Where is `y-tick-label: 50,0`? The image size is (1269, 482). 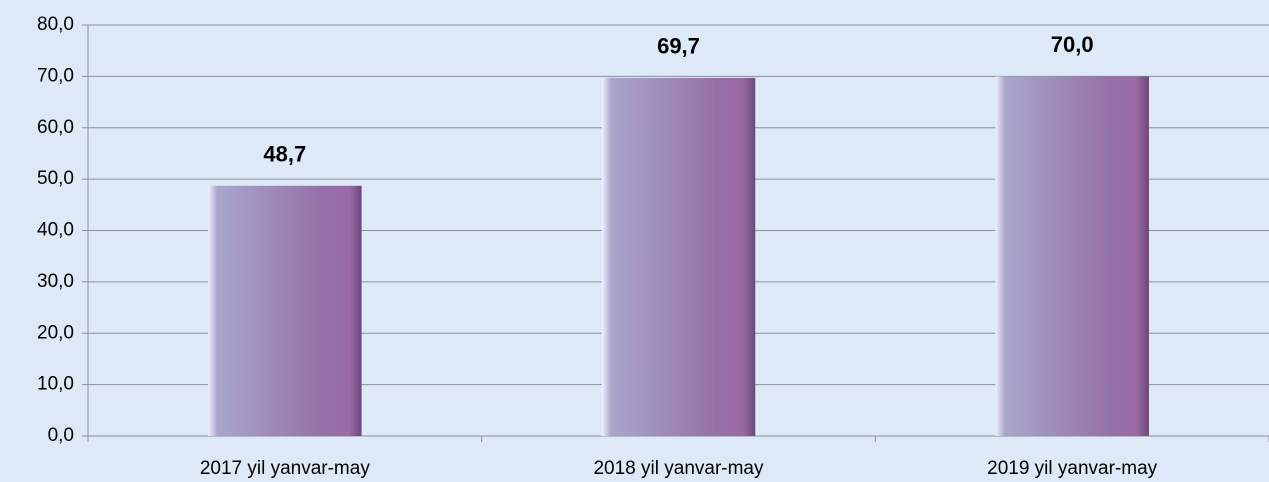
y-tick-label: 50,0 is located at coordinates (55, 178).